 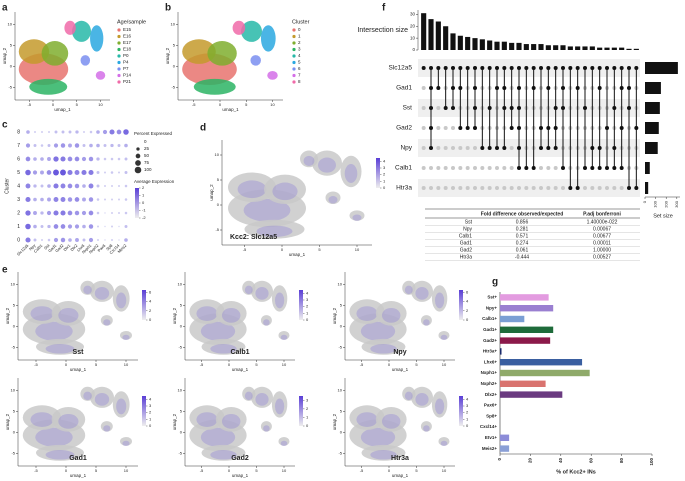 What do you see at coordinates (148, 169) in the screenshot?
I see `size-legend-label: 100` at bounding box center [148, 169].